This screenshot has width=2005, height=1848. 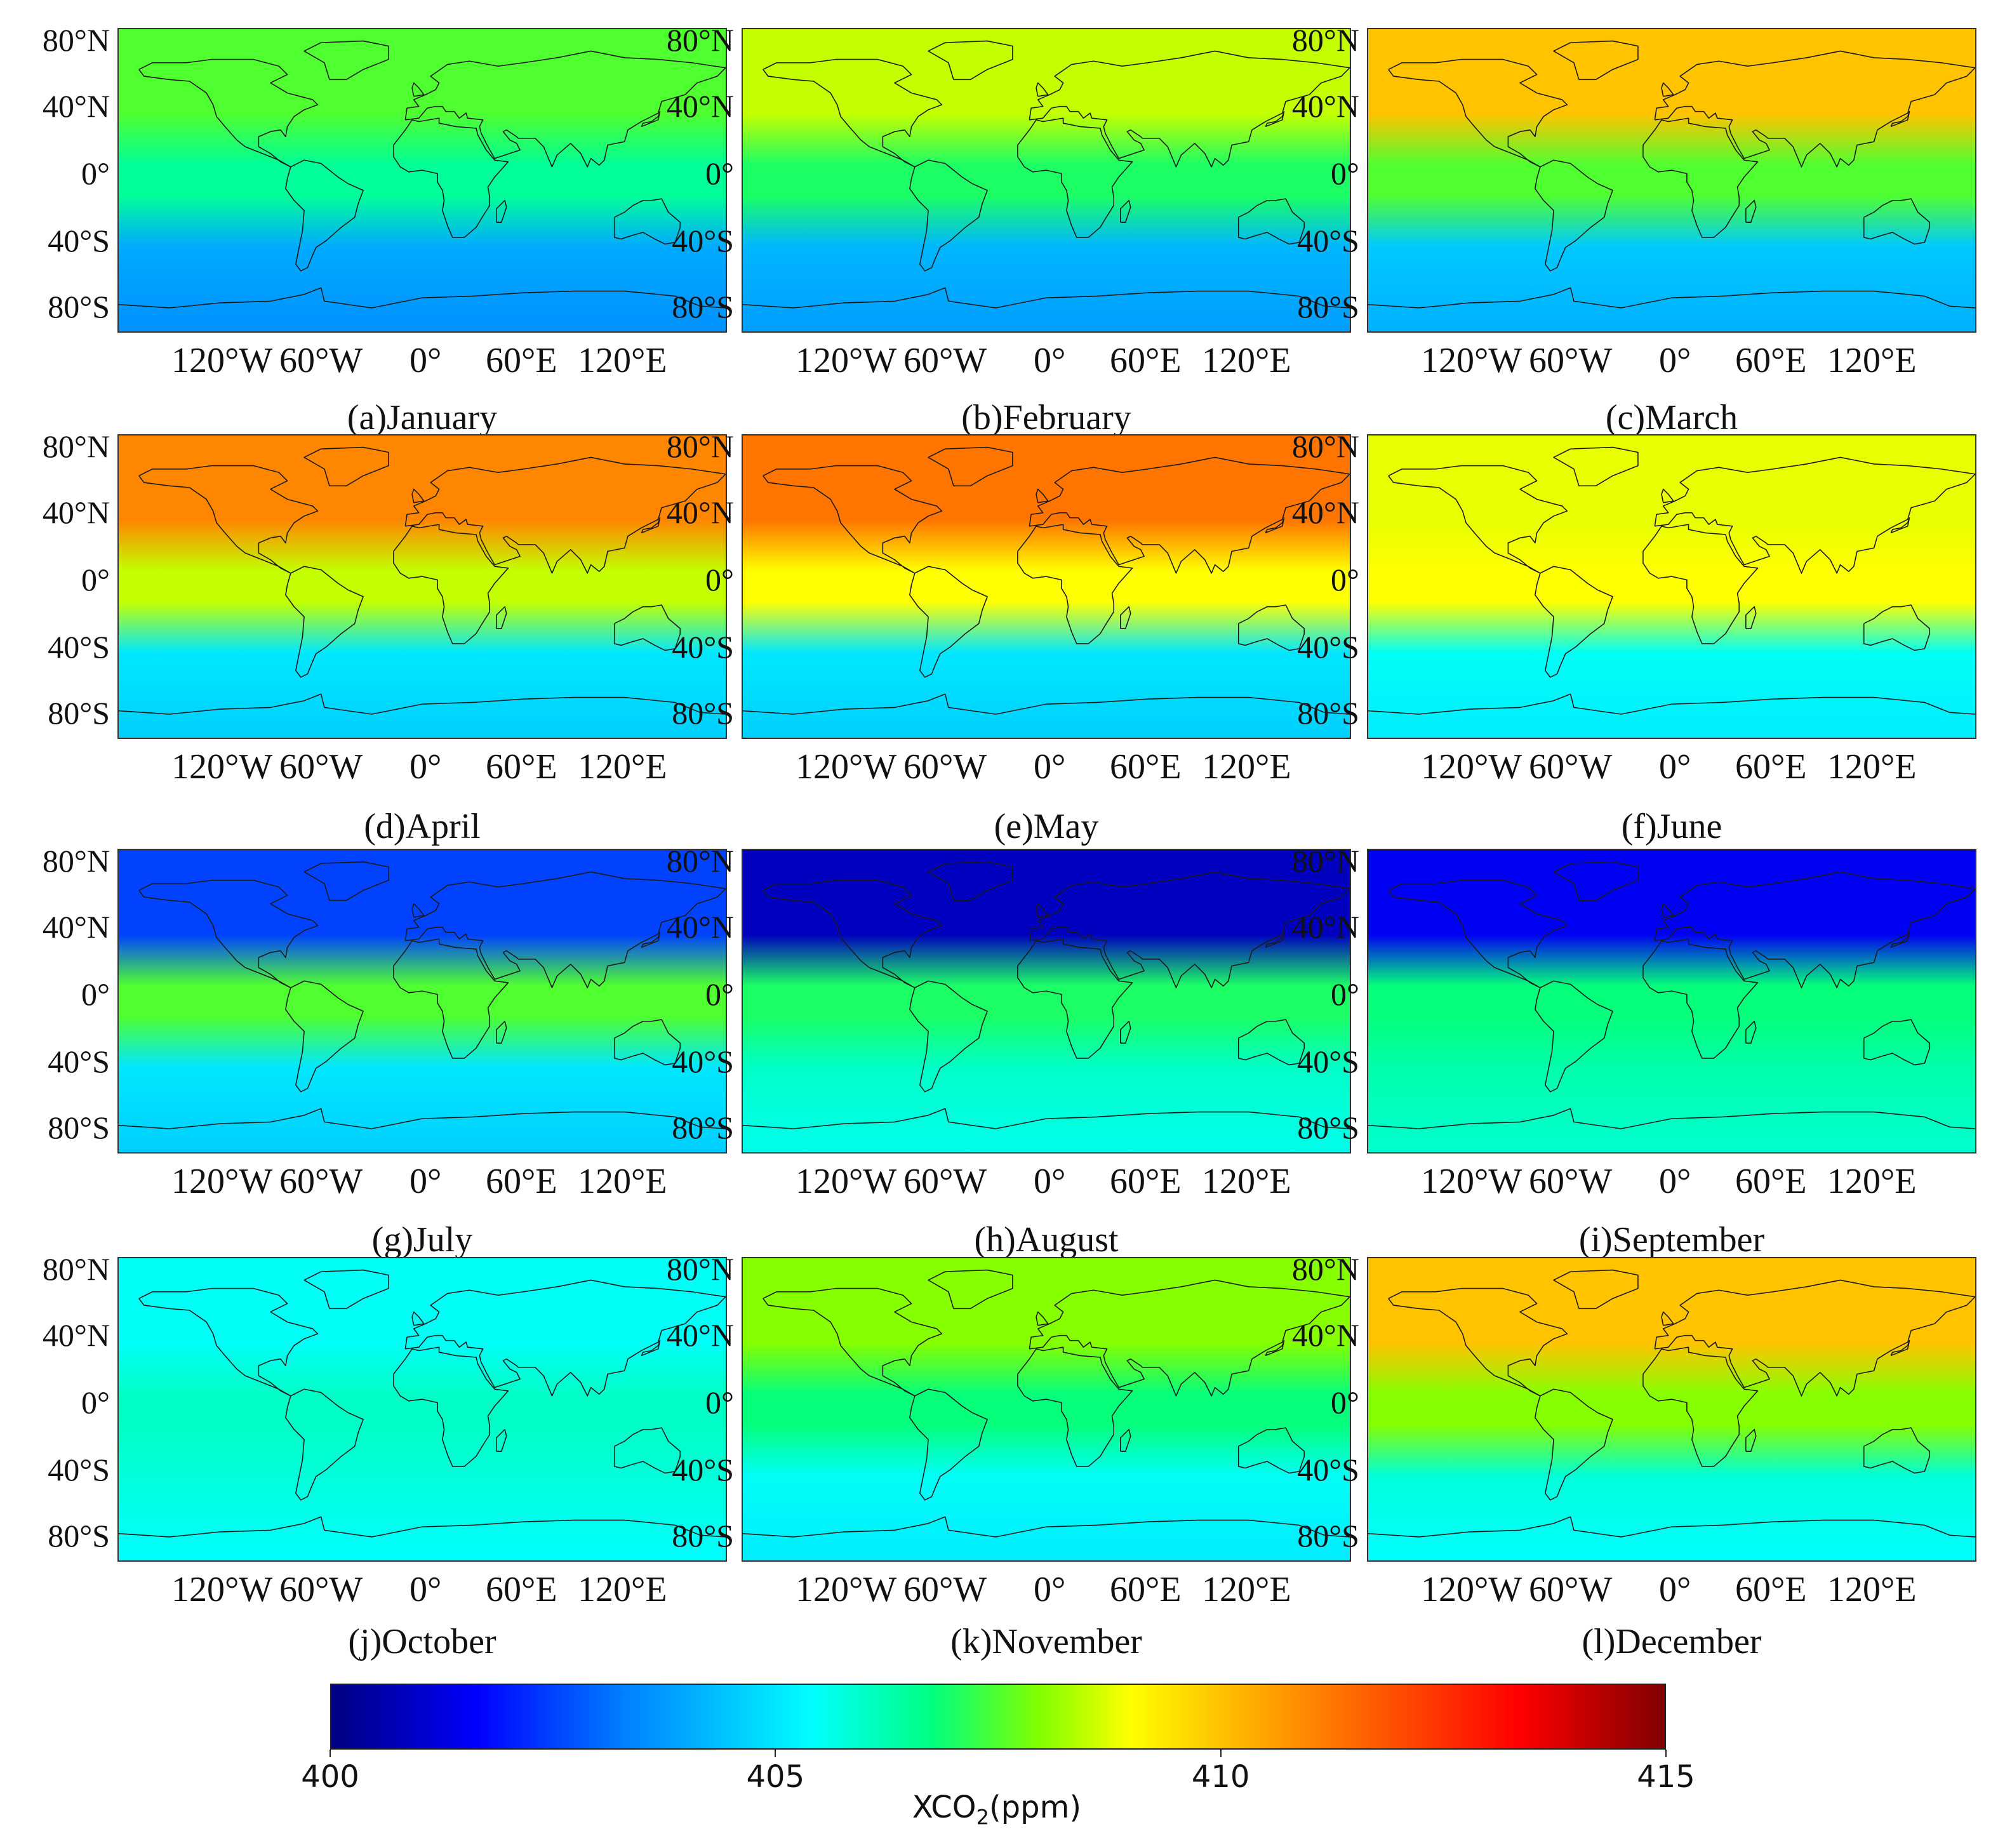 What do you see at coordinates (1672, 418) in the screenshot?
I see `panel-caption: (c)March` at bounding box center [1672, 418].